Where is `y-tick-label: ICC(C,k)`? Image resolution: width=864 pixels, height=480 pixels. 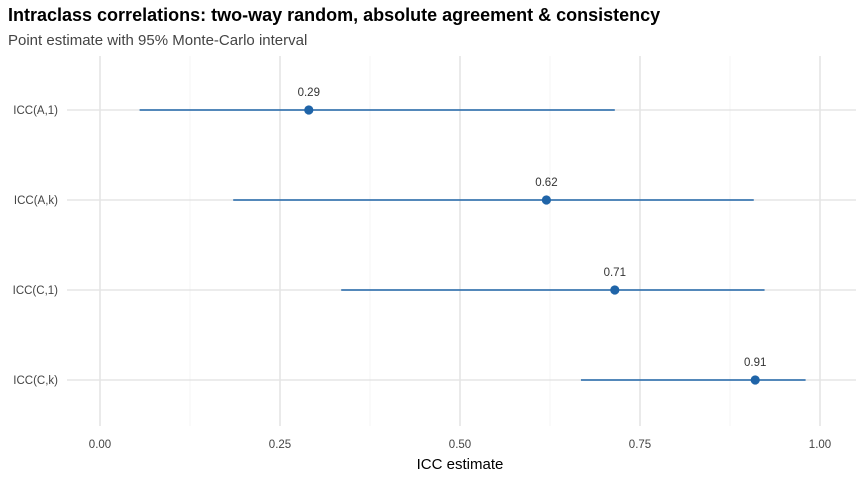
y-tick-label: ICC(C,k) is located at coordinates (35, 381).